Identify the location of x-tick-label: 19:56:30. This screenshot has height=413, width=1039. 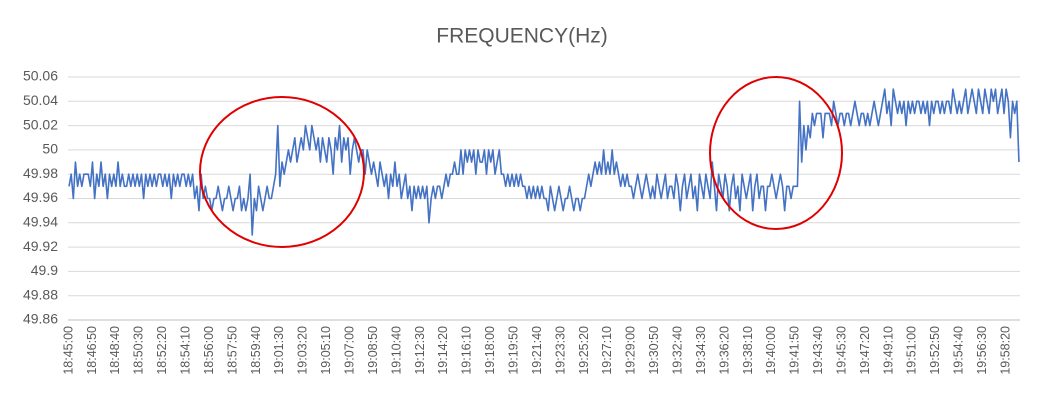
(982, 350).